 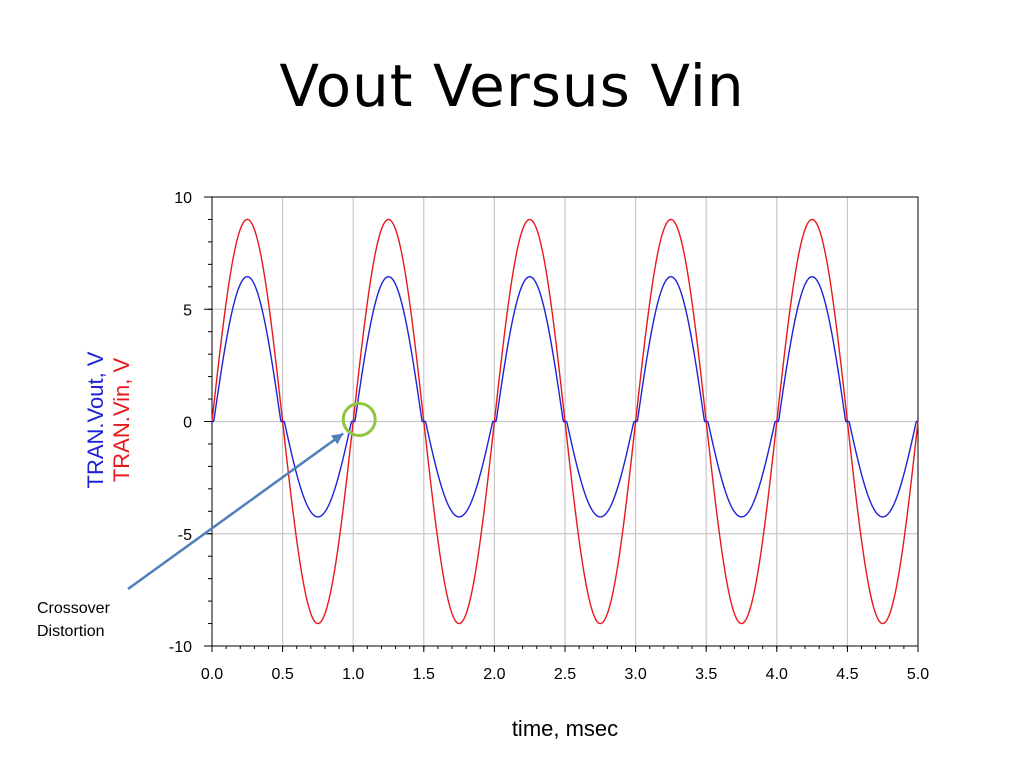 What do you see at coordinates (353, 674) in the screenshot?
I see `x-tick-label: 1.0` at bounding box center [353, 674].